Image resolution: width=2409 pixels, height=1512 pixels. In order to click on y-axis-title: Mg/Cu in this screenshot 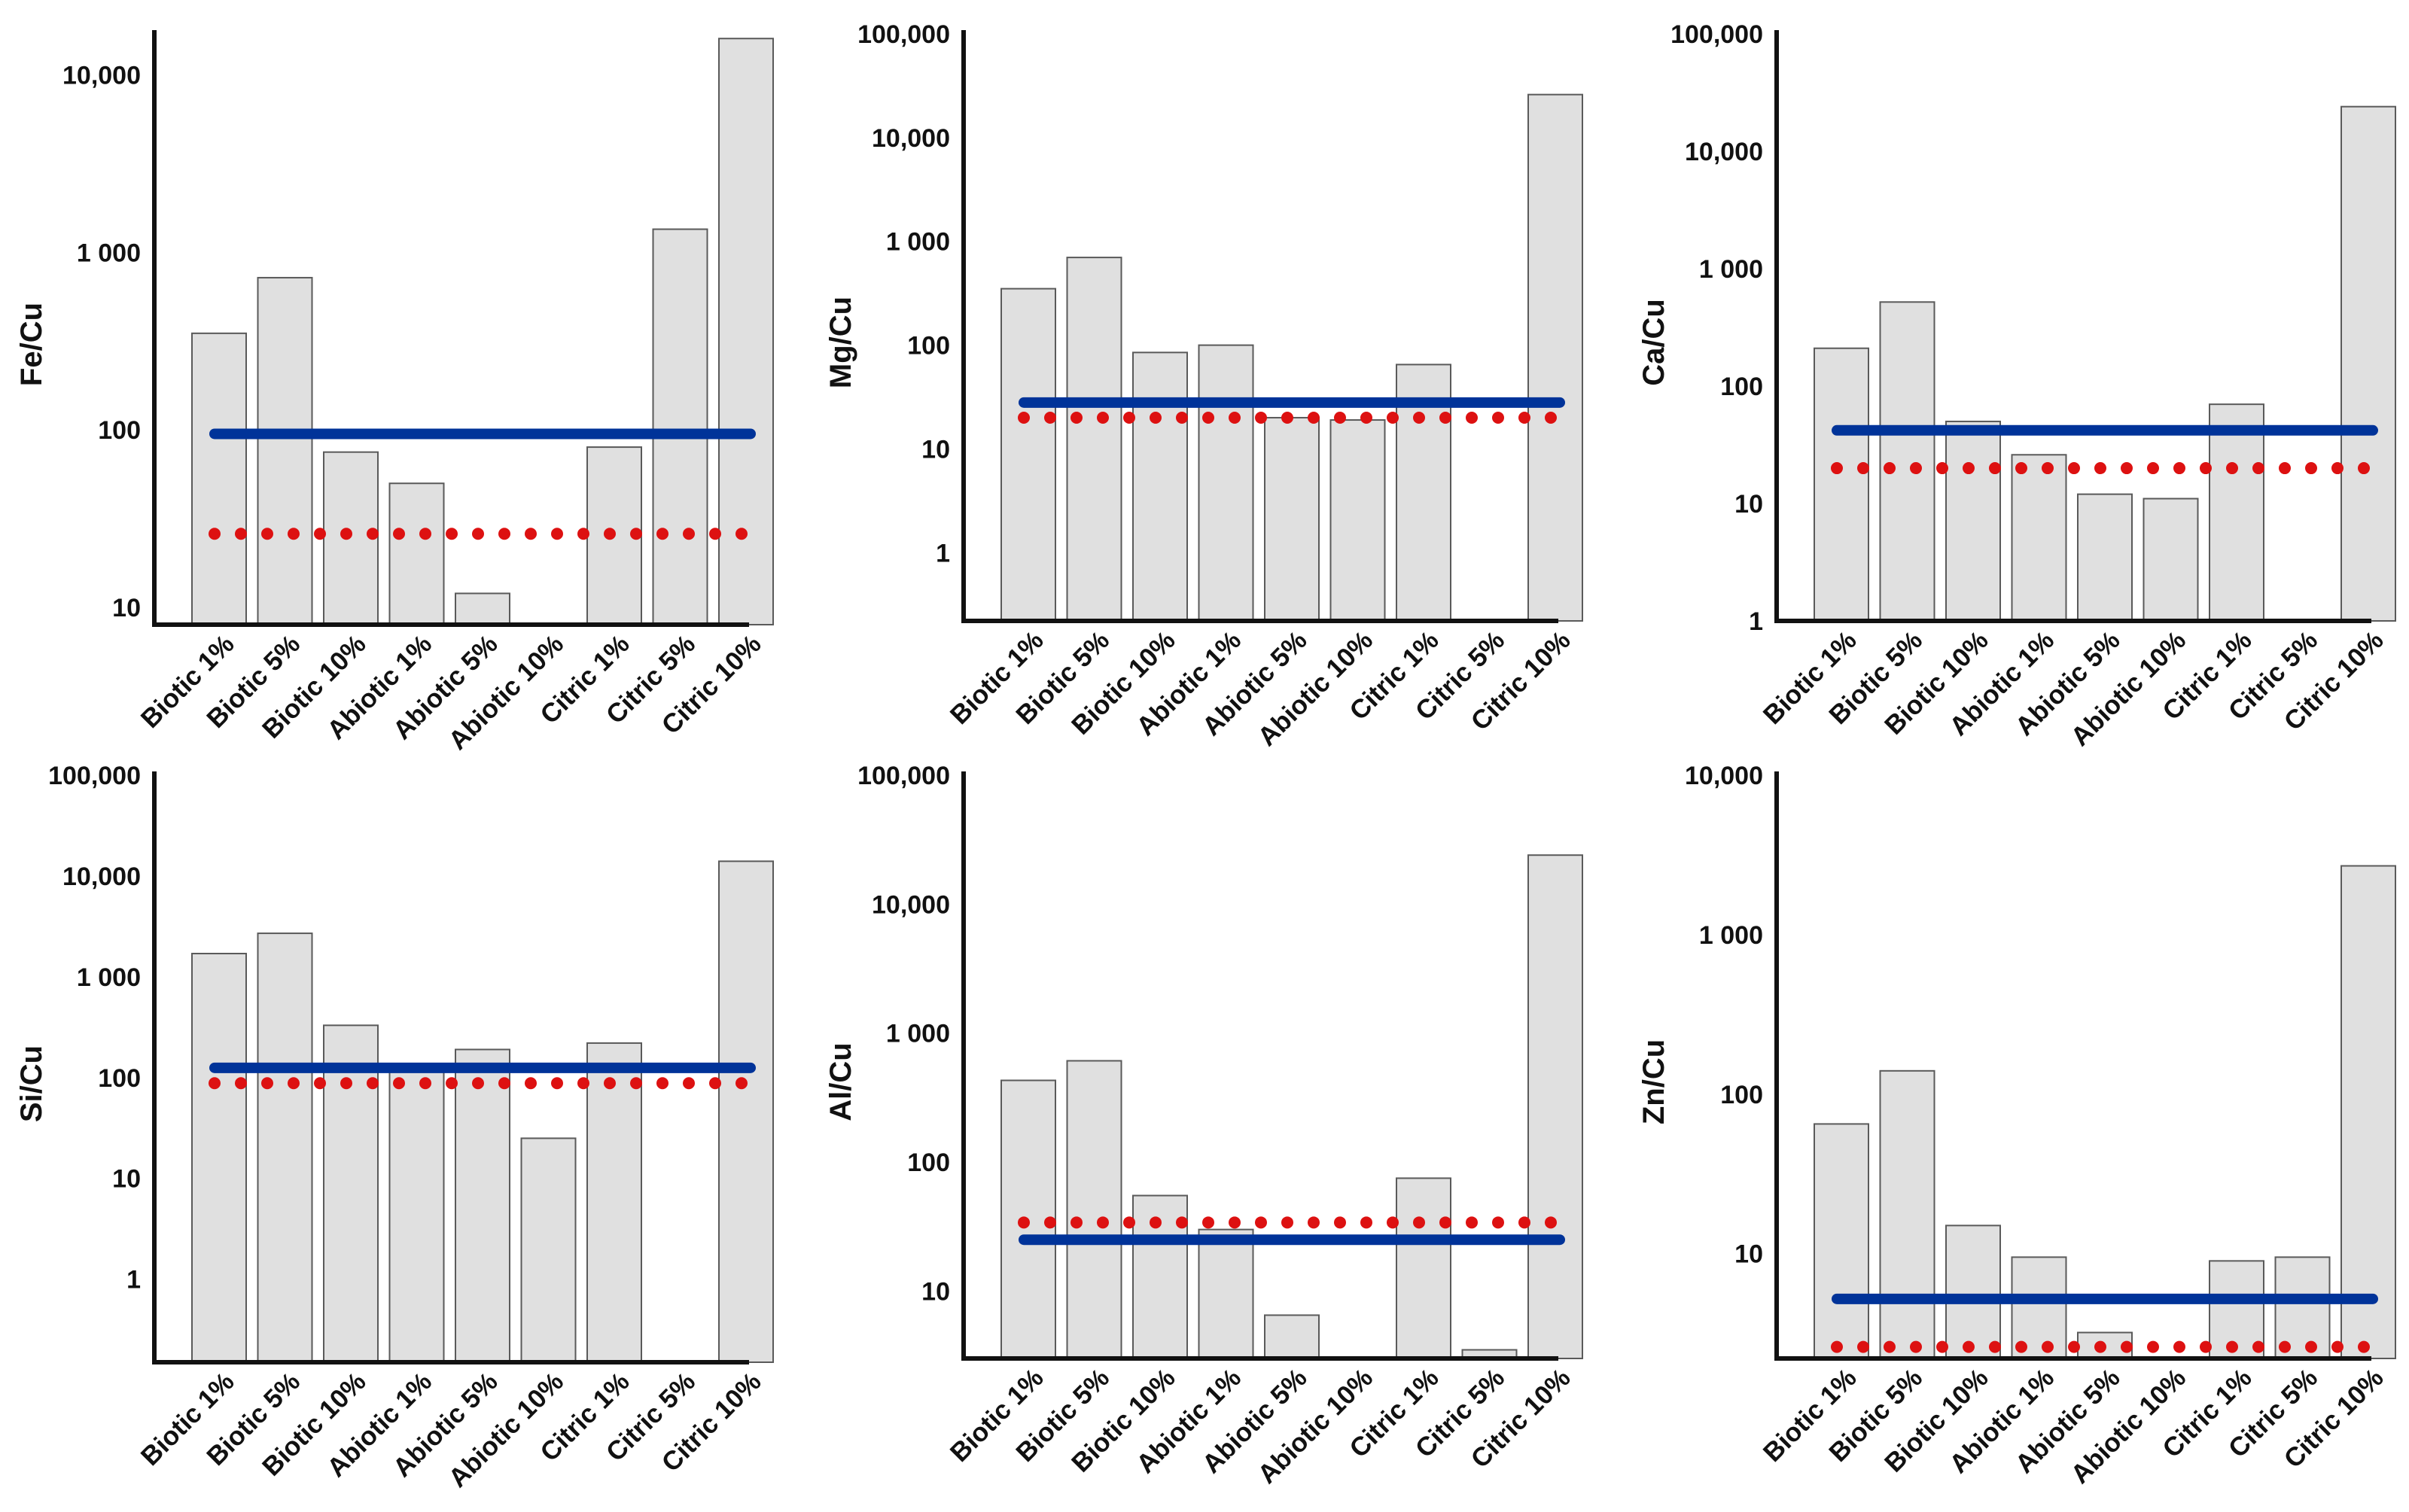, I will do `click(840, 342)`.